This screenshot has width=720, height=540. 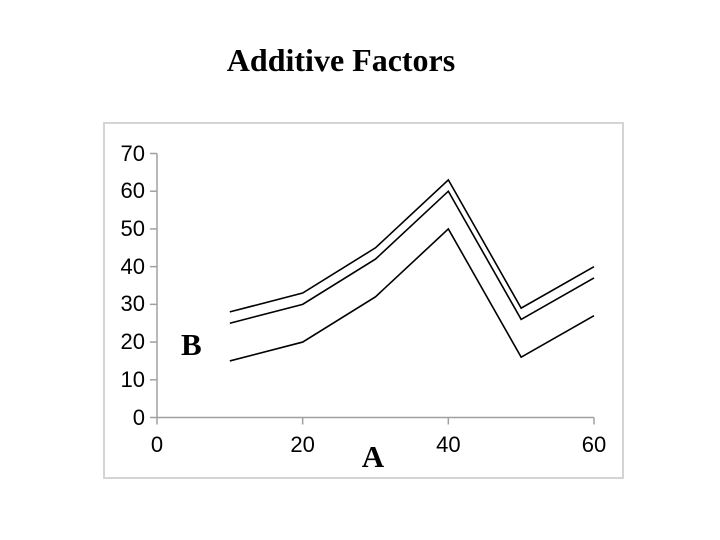 What do you see at coordinates (138, 417) in the screenshot?
I see `y-tick-label: 0` at bounding box center [138, 417].